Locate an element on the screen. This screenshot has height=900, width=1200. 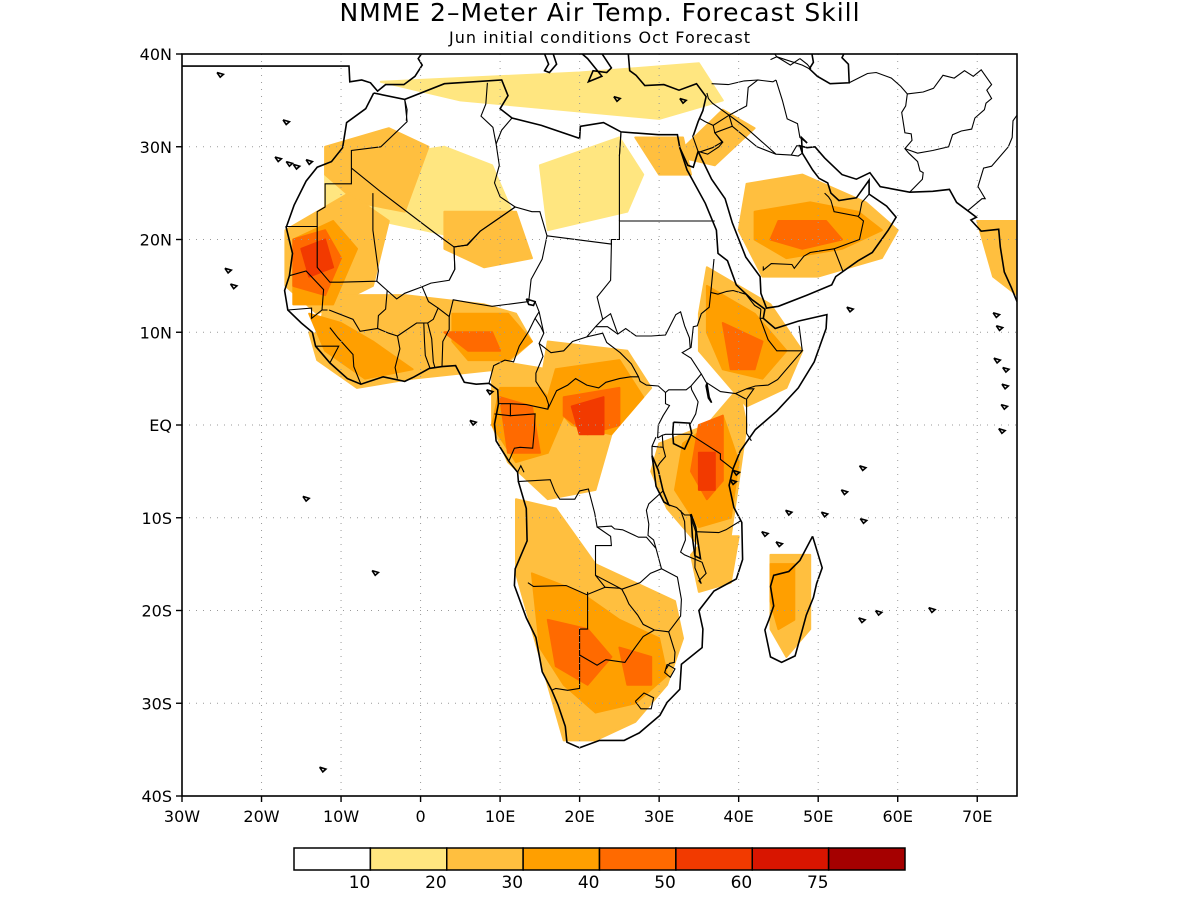
lon-label-10: 70E is located at coordinates (977, 816).